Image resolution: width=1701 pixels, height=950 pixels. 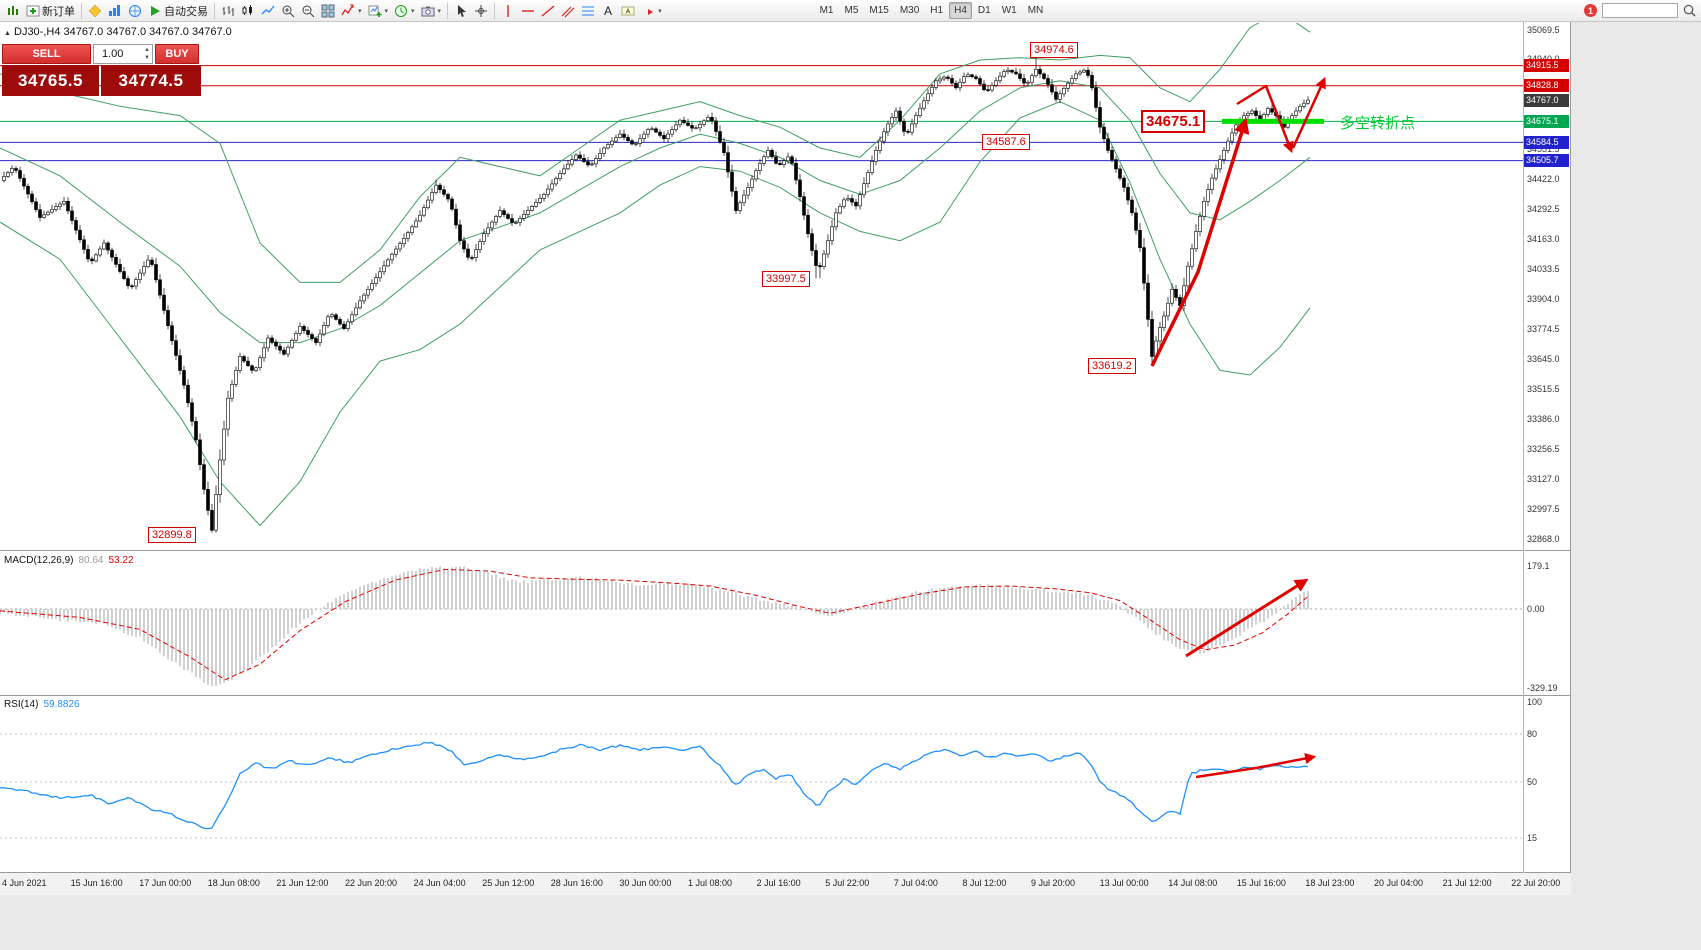 I want to click on sell-price: 34765.5, so click(x=50, y=80).